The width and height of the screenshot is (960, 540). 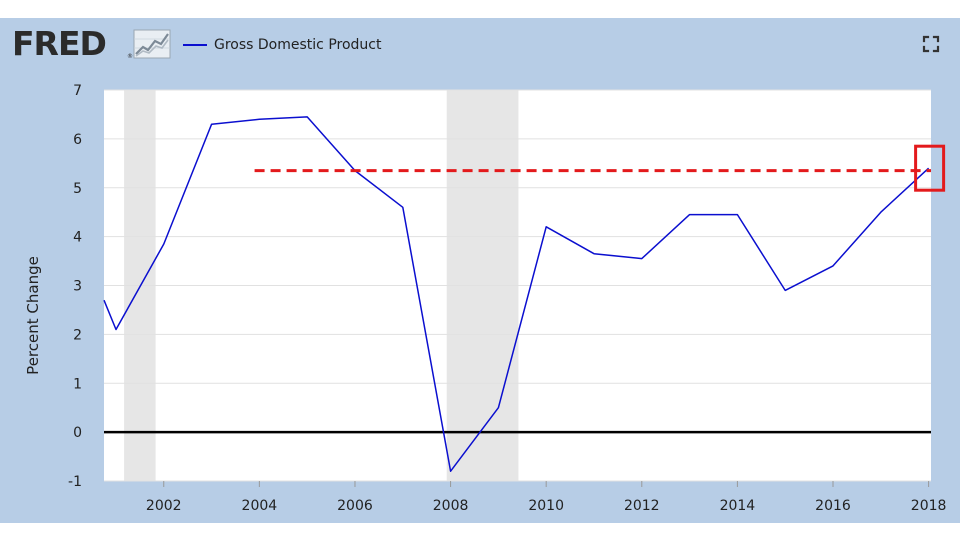 What do you see at coordinates (298, 45) in the screenshot?
I see `legend-series-label: Gross Domestic Product` at bounding box center [298, 45].